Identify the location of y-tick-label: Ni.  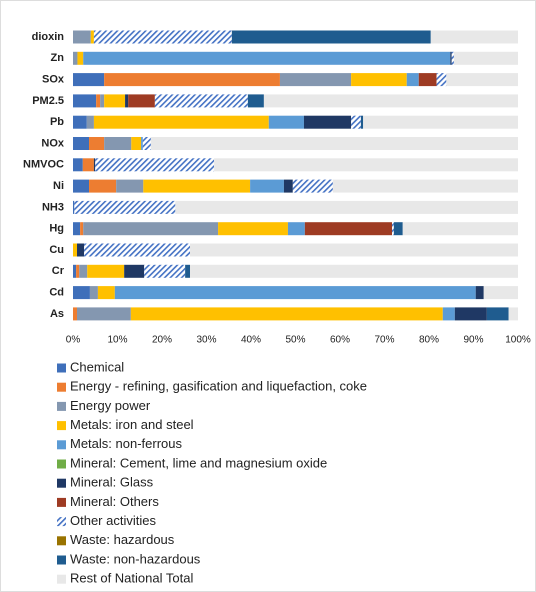
(58, 186).